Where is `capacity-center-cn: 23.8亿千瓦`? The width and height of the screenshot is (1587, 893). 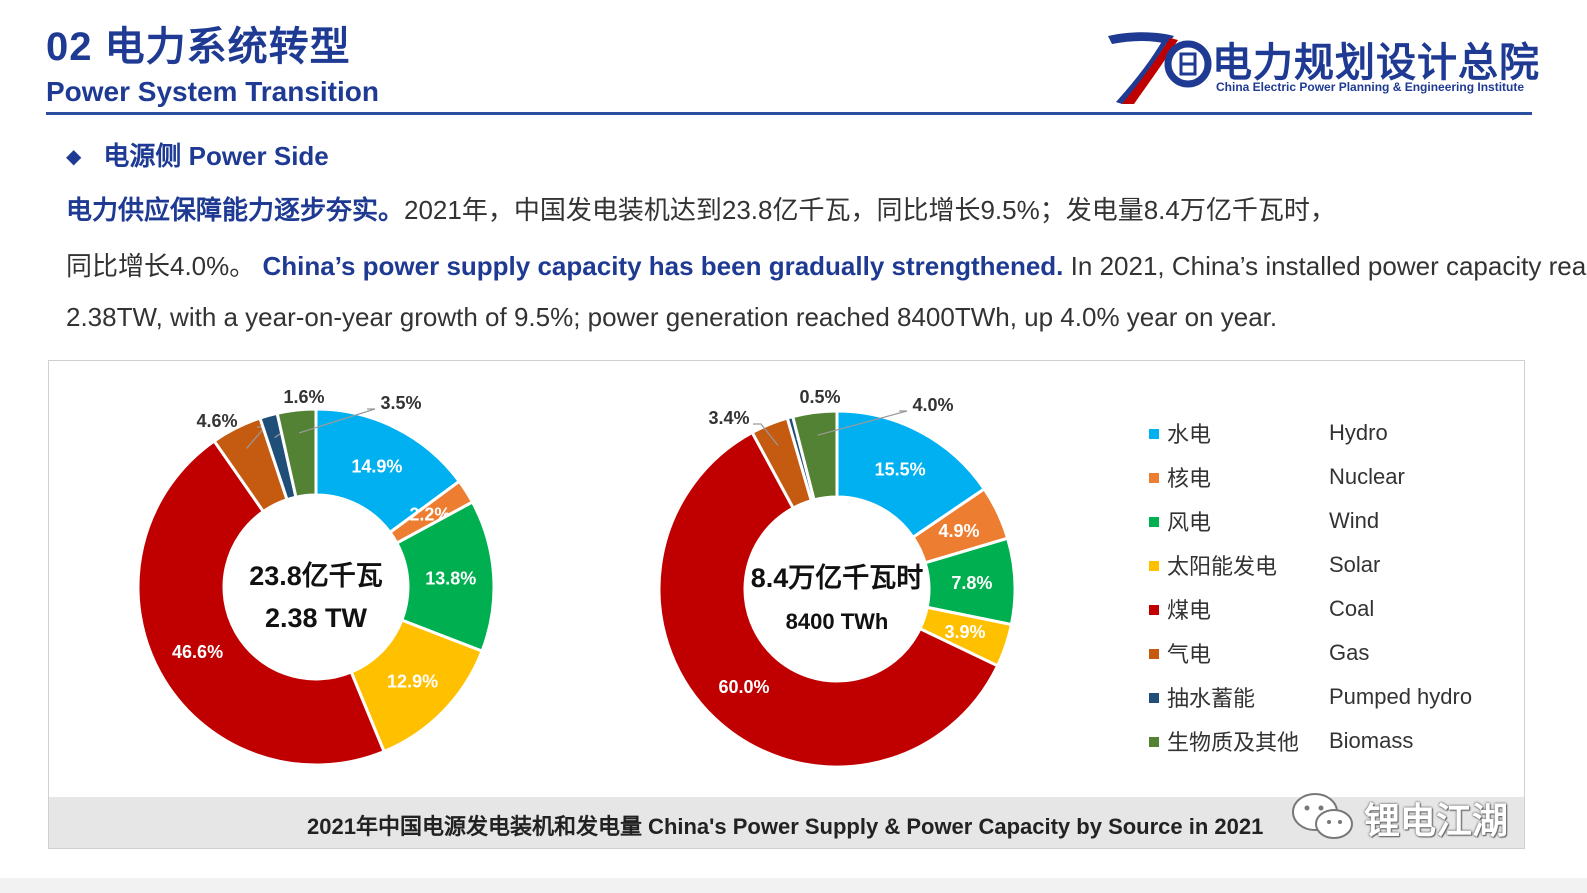 capacity-center-cn: 23.8亿千瓦 is located at coordinates (316, 576).